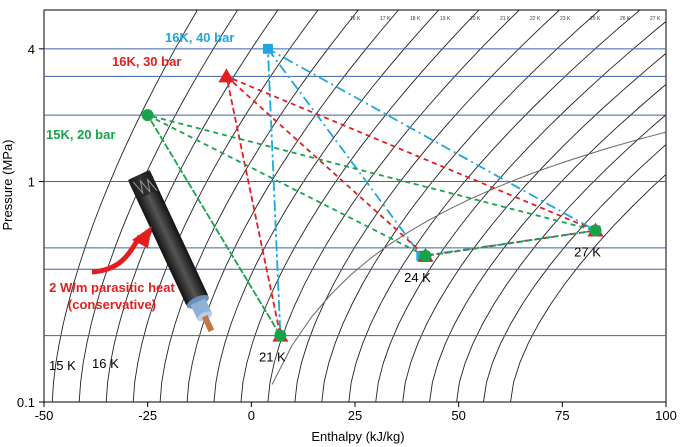 Image resolution: width=683 pixels, height=447 pixels. What do you see at coordinates (142, 237) in the screenshot?
I see `heat-arrow-head` at bounding box center [142, 237].